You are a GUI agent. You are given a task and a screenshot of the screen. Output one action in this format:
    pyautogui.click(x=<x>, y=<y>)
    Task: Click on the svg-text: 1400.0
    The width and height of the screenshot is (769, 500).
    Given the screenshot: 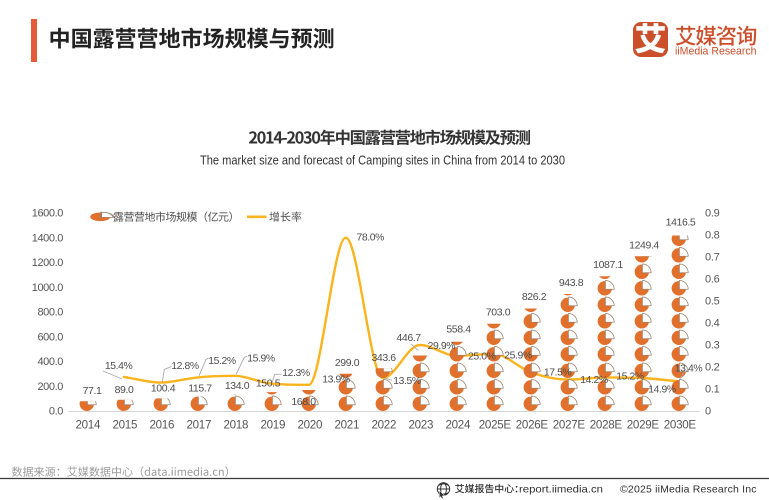 What is the action you would take?
    pyautogui.click(x=48, y=239)
    